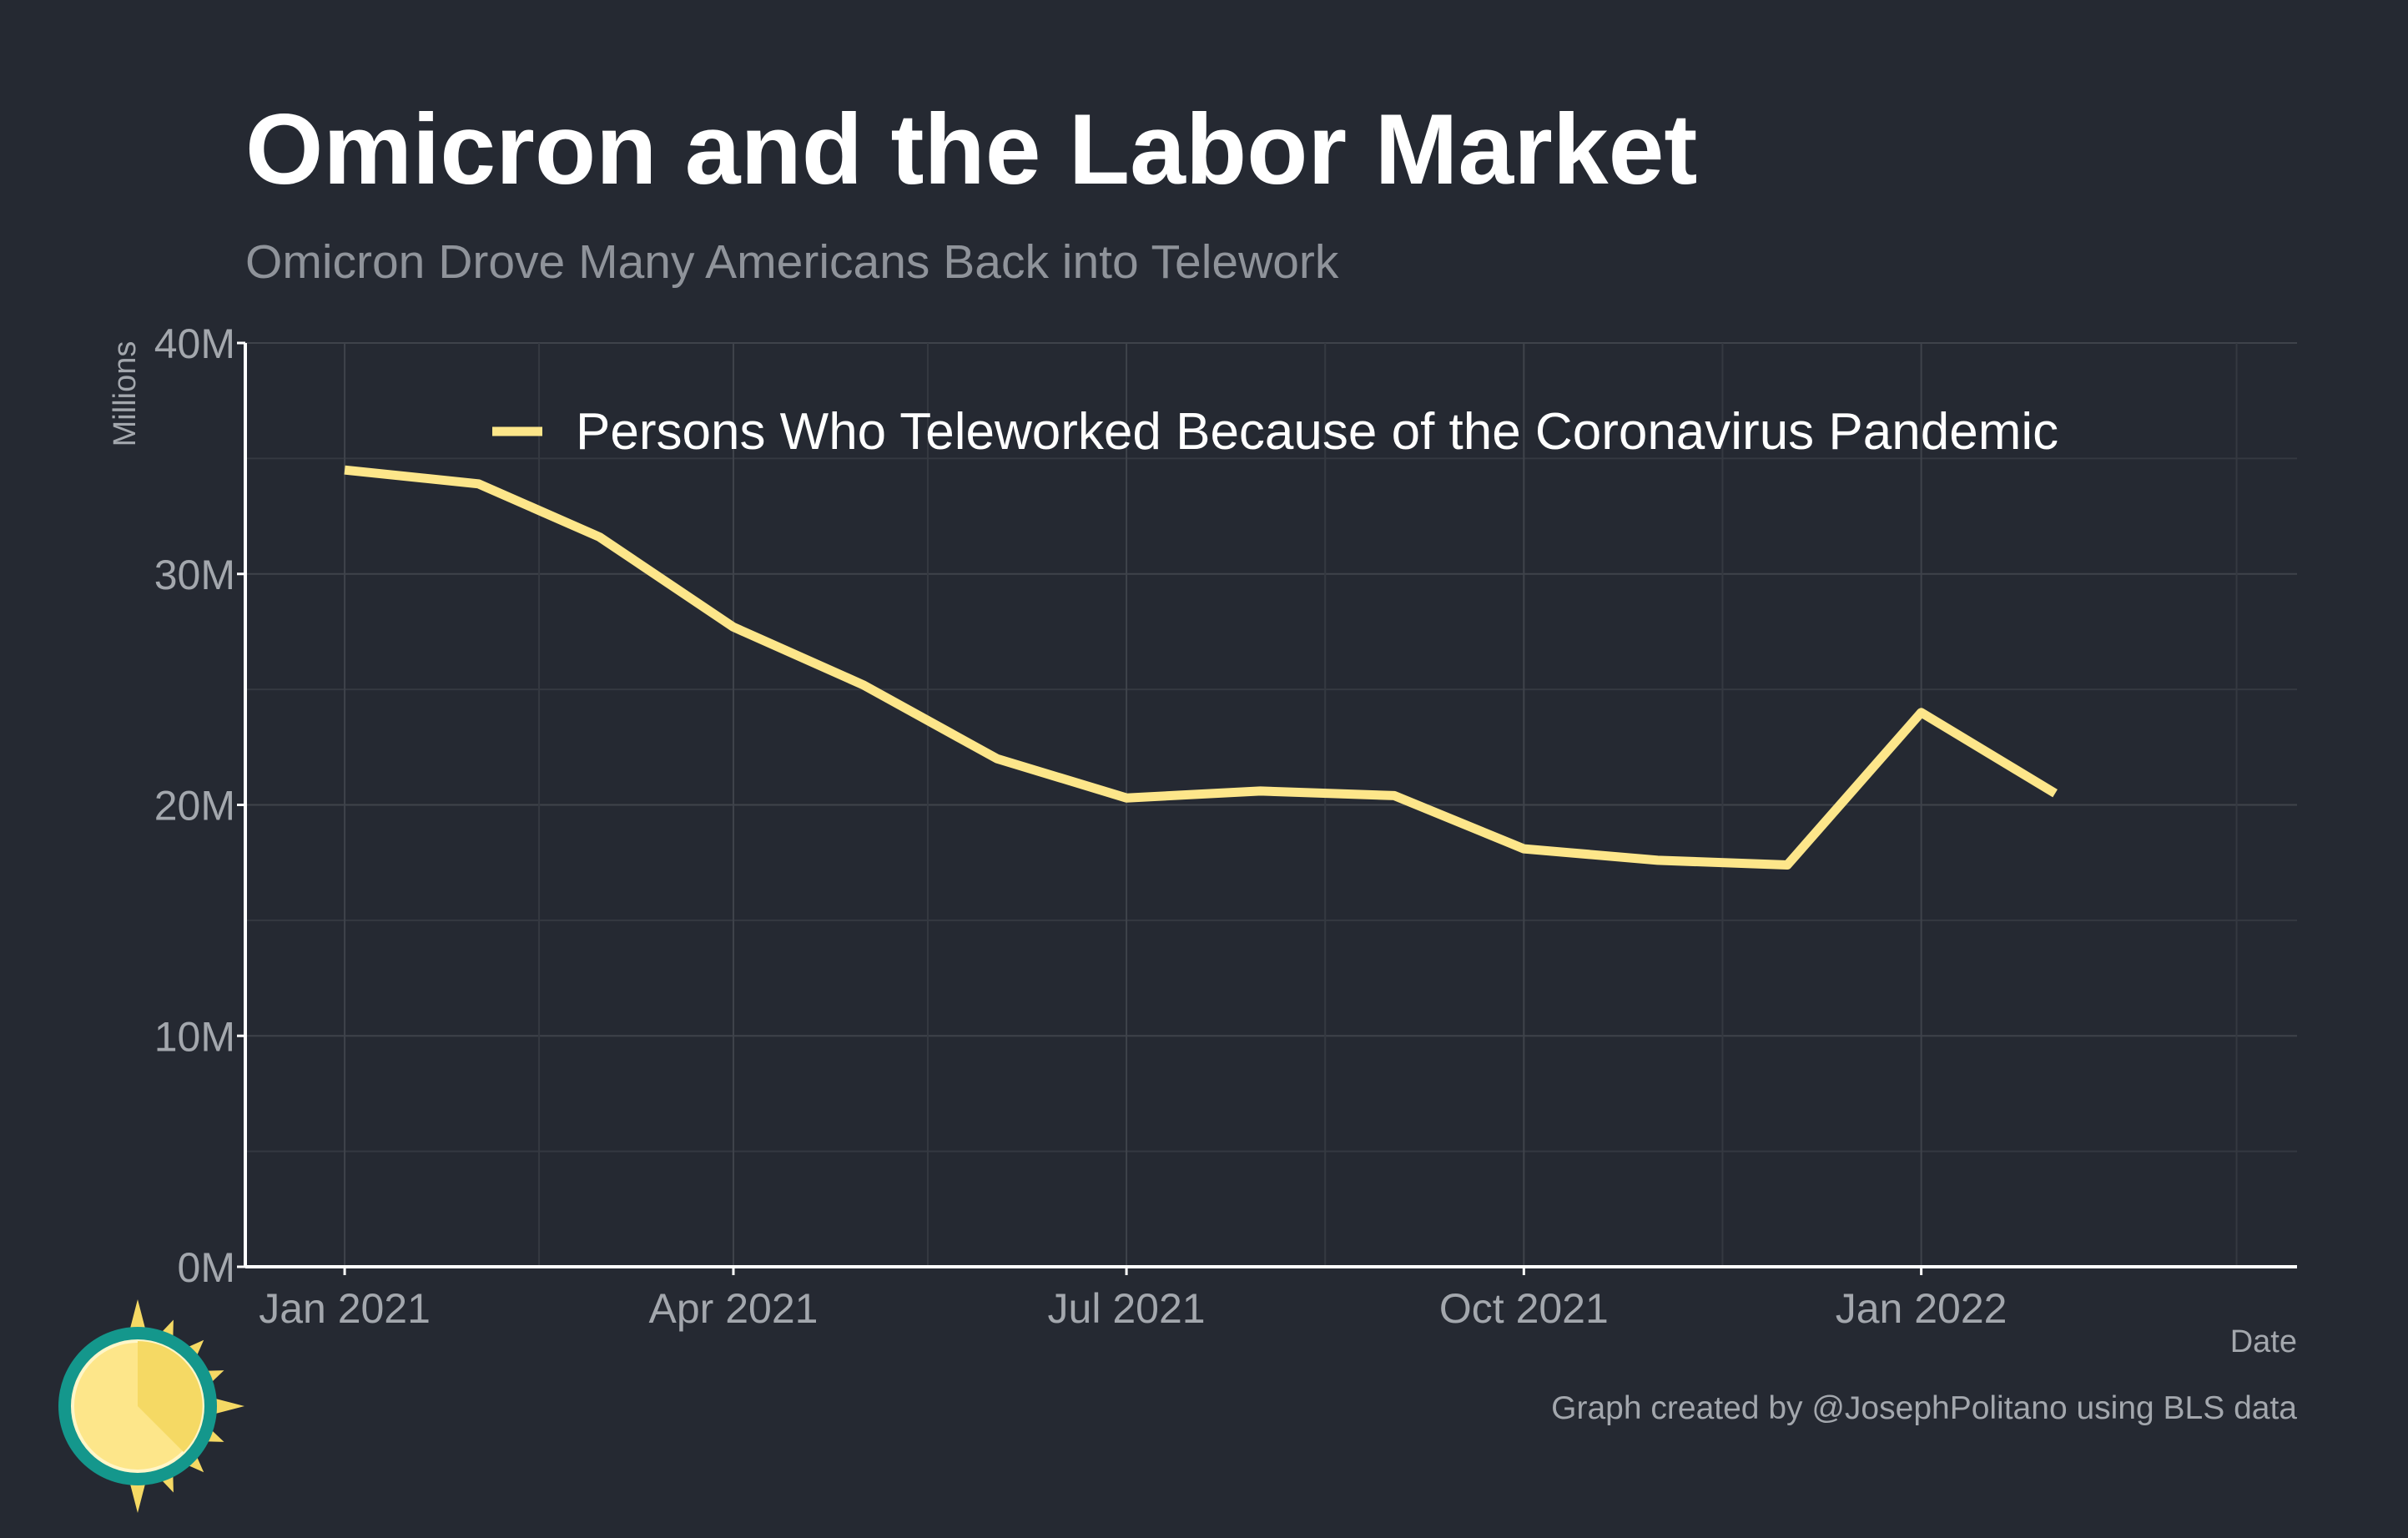  What do you see at coordinates (345, 1308) in the screenshot?
I see `x-tick-label: Jan 2021` at bounding box center [345, 1308].